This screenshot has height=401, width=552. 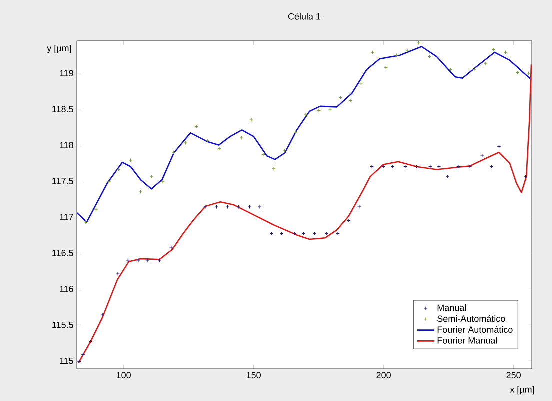 I want to click on x-tick-label: 100, so click(x=123, y=375).